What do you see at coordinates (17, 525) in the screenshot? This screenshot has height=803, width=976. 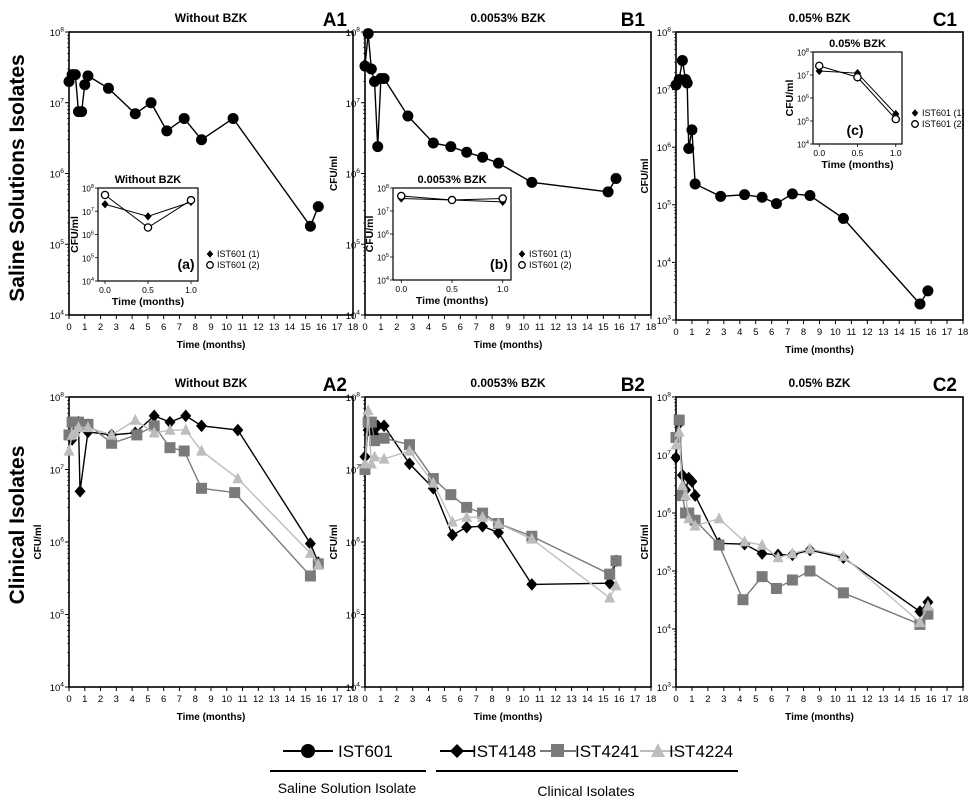 I see `row-label-clinical: Clinical Isolates` at bounding box center [17, 525].